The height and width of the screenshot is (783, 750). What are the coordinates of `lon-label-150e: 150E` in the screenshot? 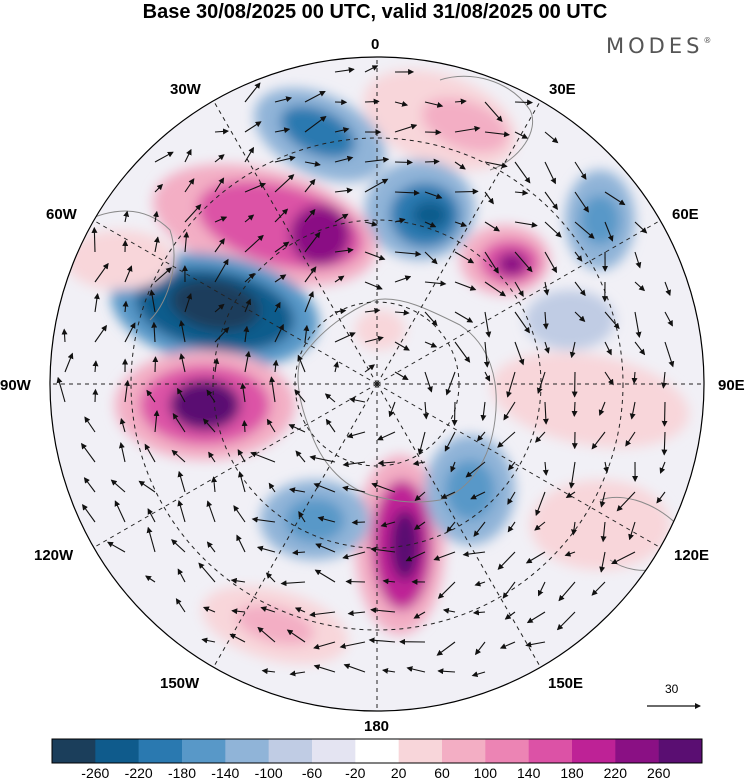 It's located at (566, 683).